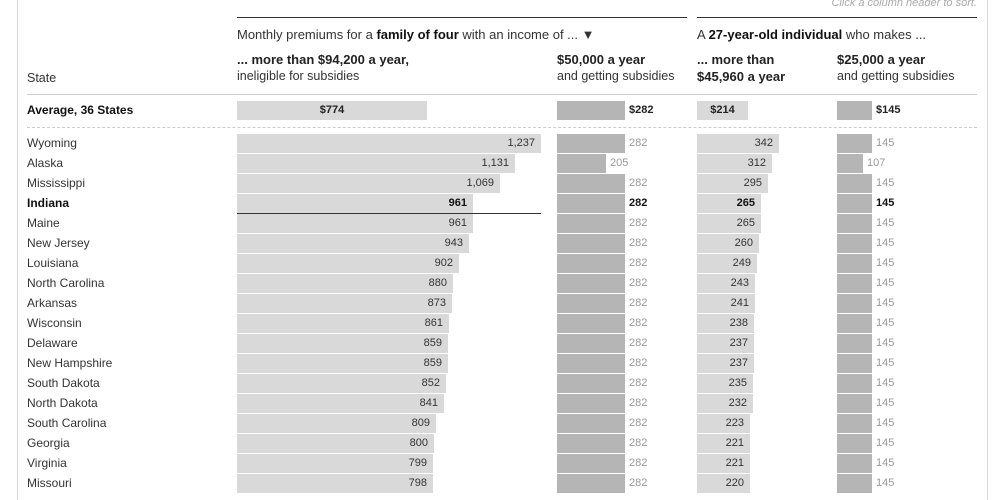 The image size is (999, 500). Describe the element at coordinates (775, 34) in the screenshot. I see `individual-group-title-bold: 27-year-old individual` at that location.